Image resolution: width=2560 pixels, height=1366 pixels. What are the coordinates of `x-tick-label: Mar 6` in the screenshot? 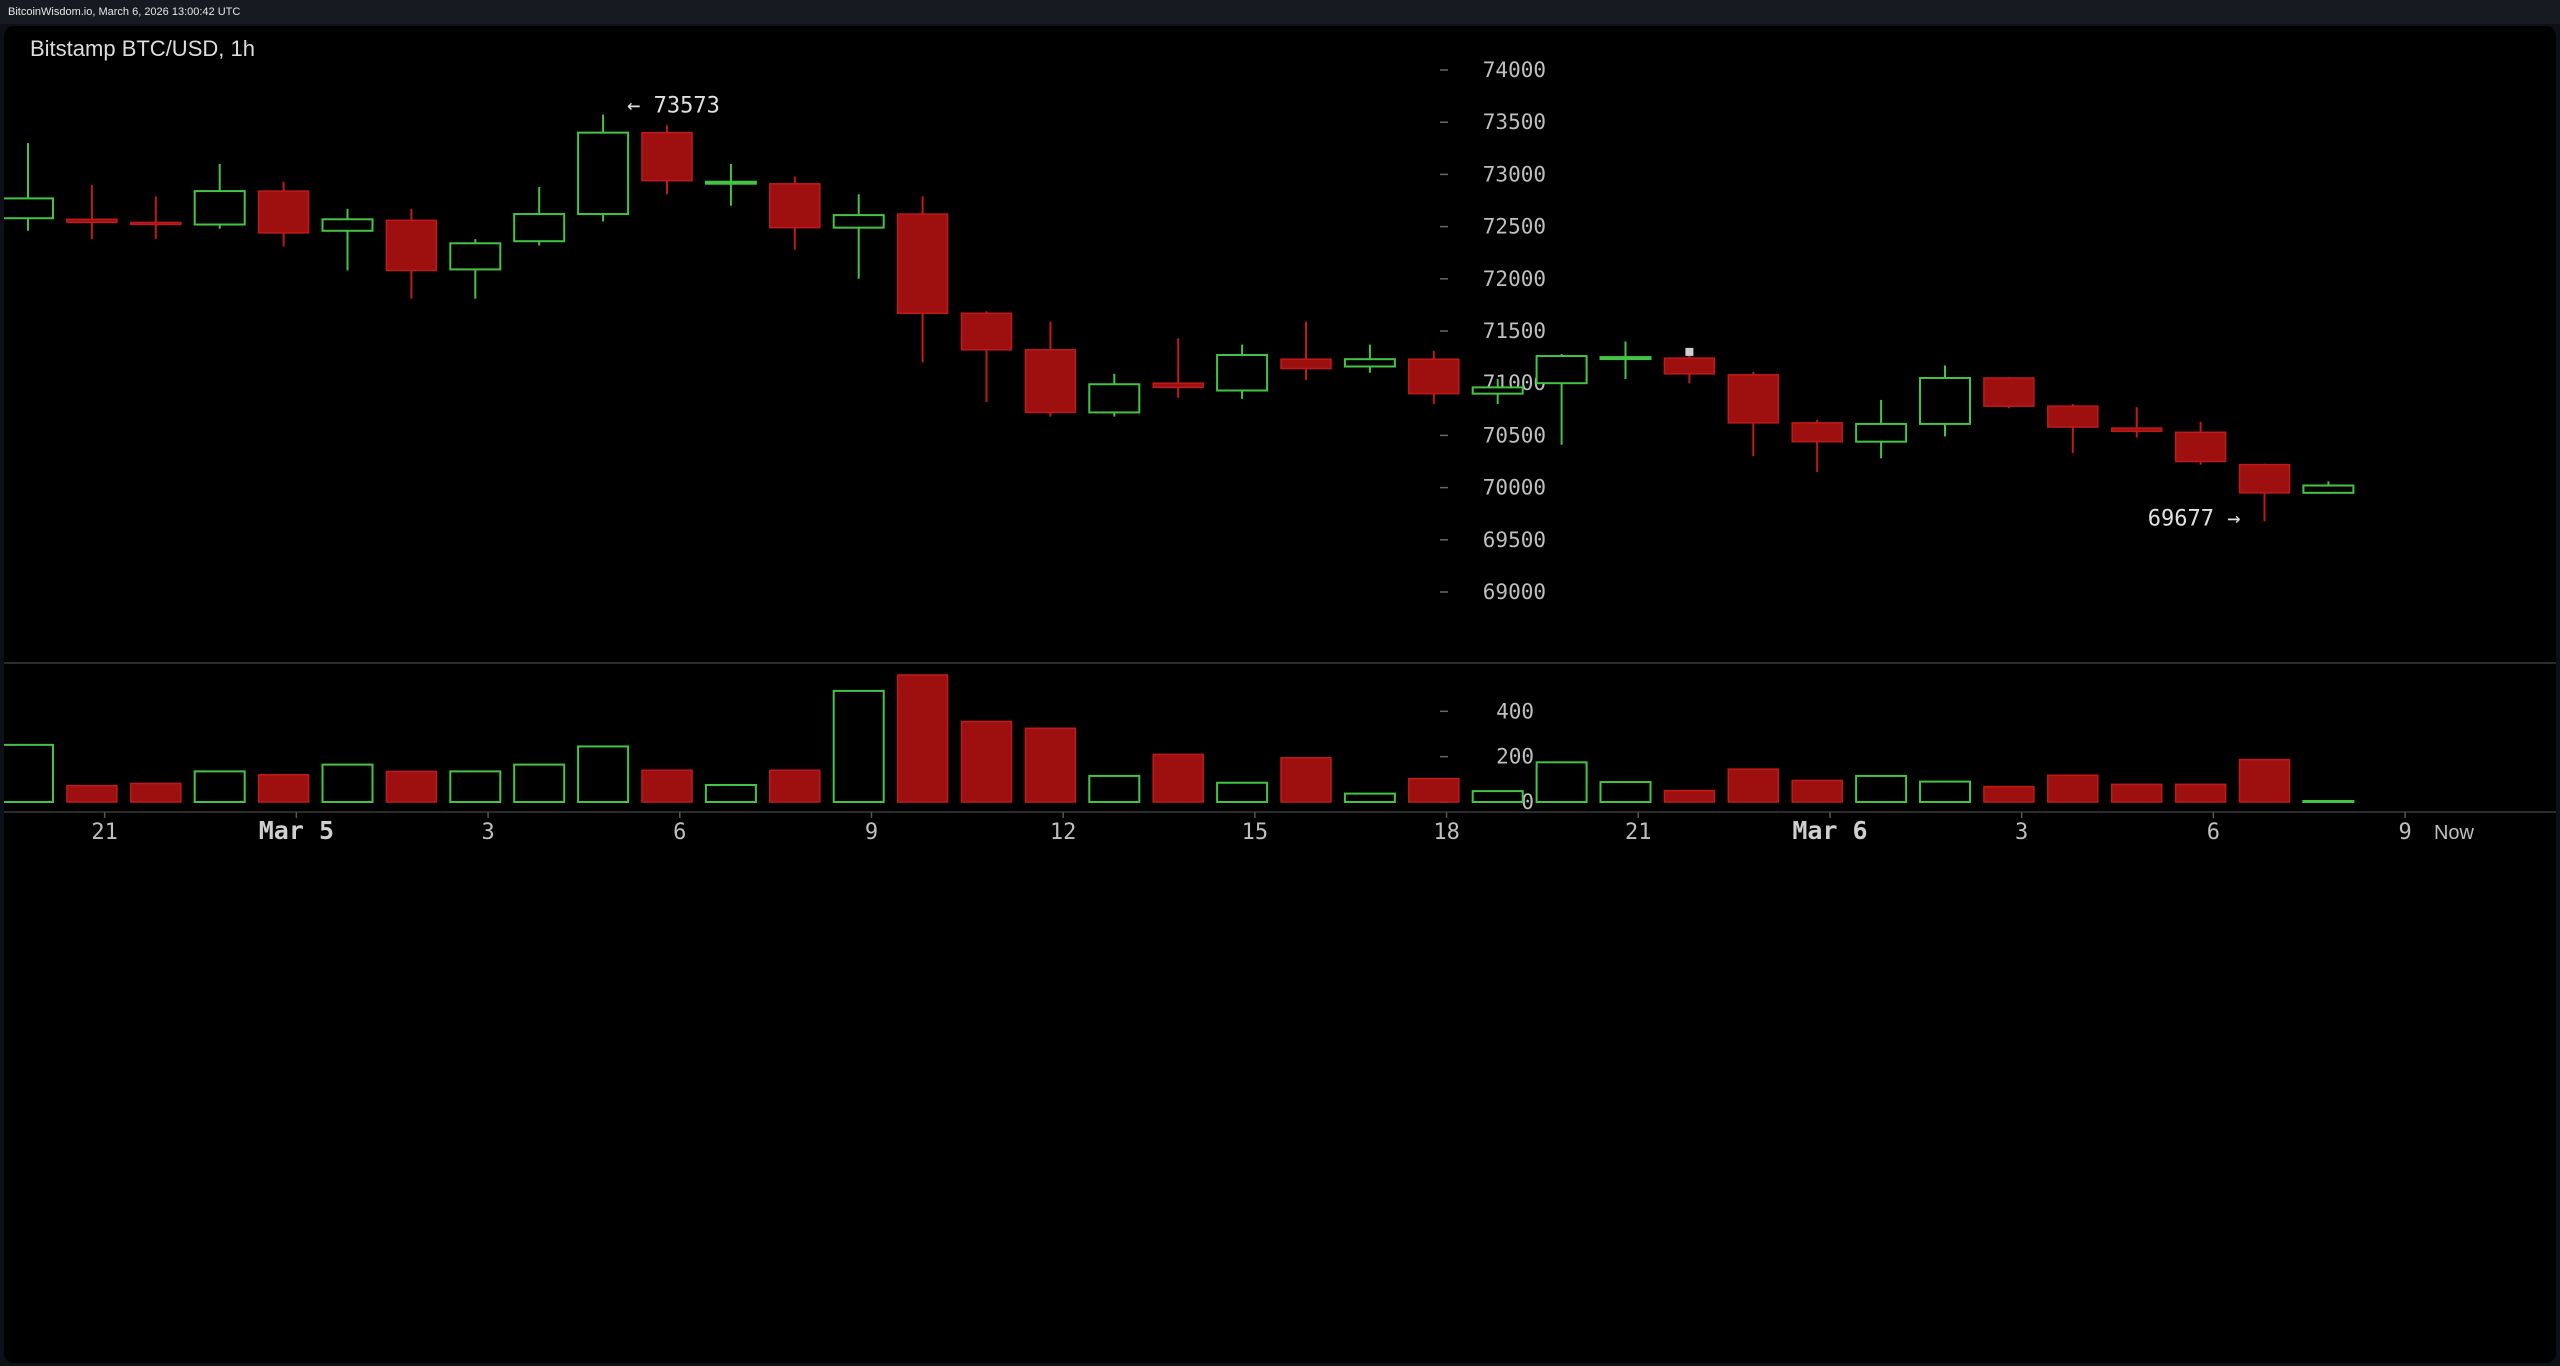 It's located at (1829, 830).